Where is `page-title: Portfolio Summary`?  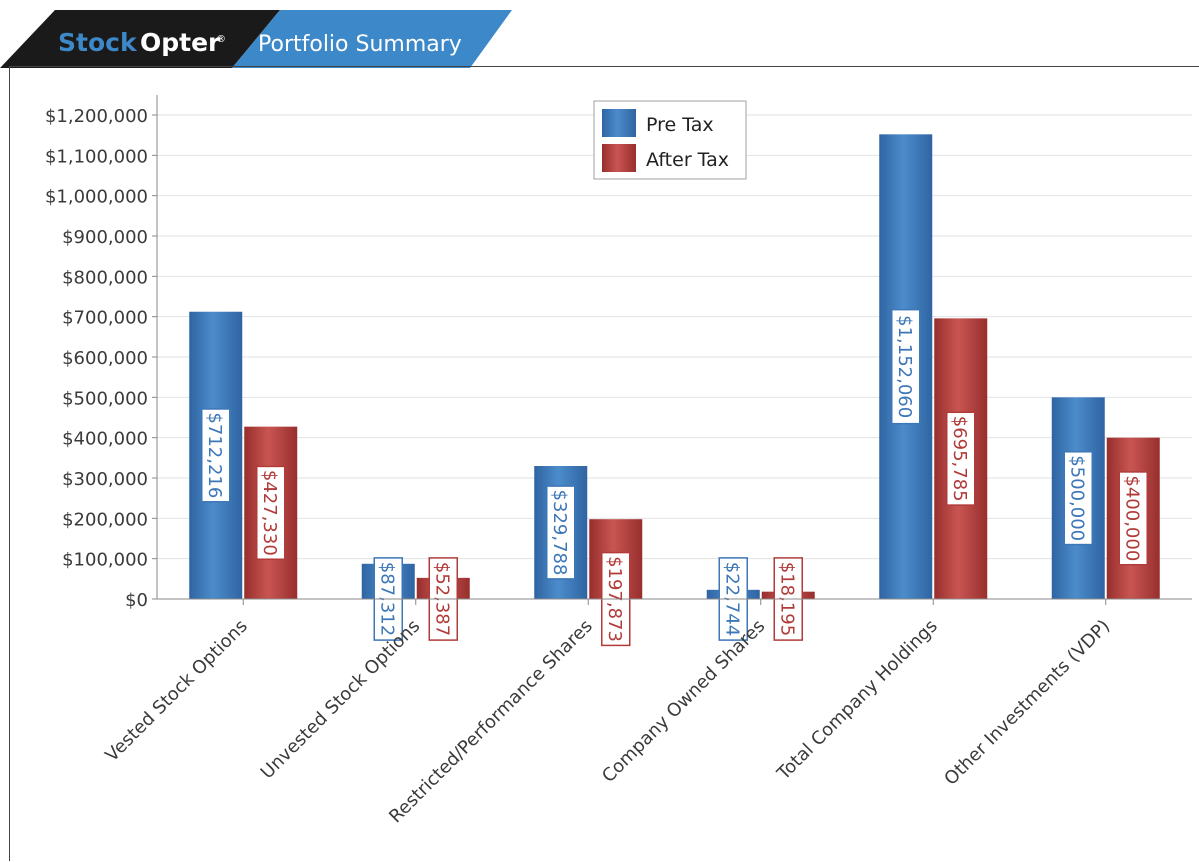 page-title: Portfolio Summary is located at coordinates (360, 44).